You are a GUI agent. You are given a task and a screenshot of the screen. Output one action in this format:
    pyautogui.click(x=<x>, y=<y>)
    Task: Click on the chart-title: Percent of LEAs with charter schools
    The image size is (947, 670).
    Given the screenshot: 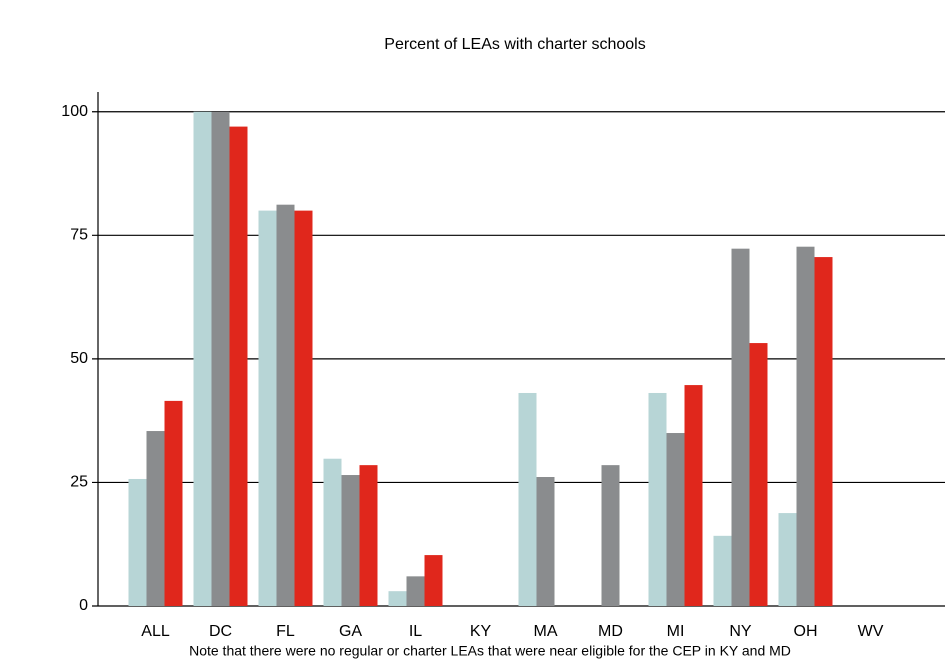 What is the action you would take?
    pyautogui.click(x=514, y=44)
    